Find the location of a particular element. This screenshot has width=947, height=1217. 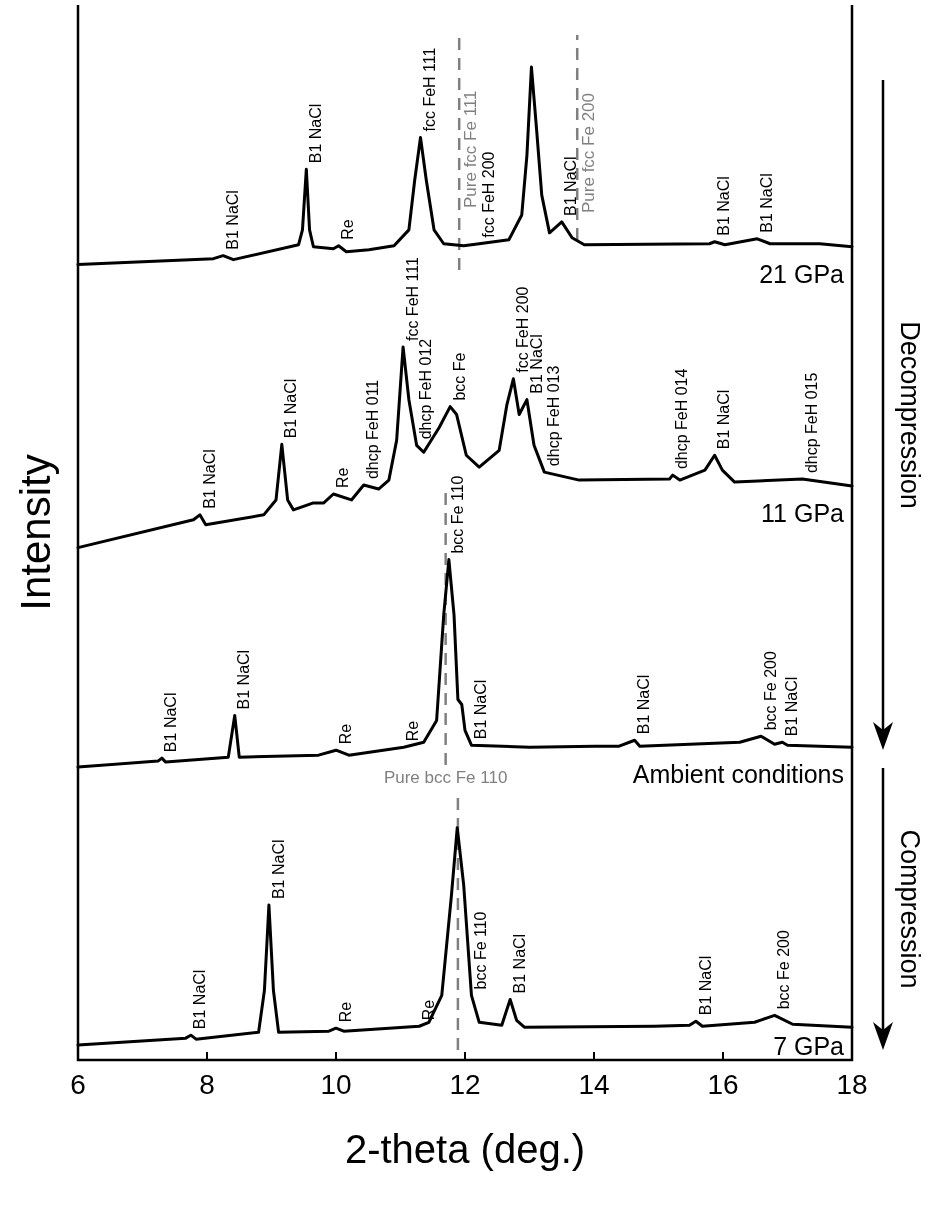

text: Decompression is located at coordinates (910, 415).